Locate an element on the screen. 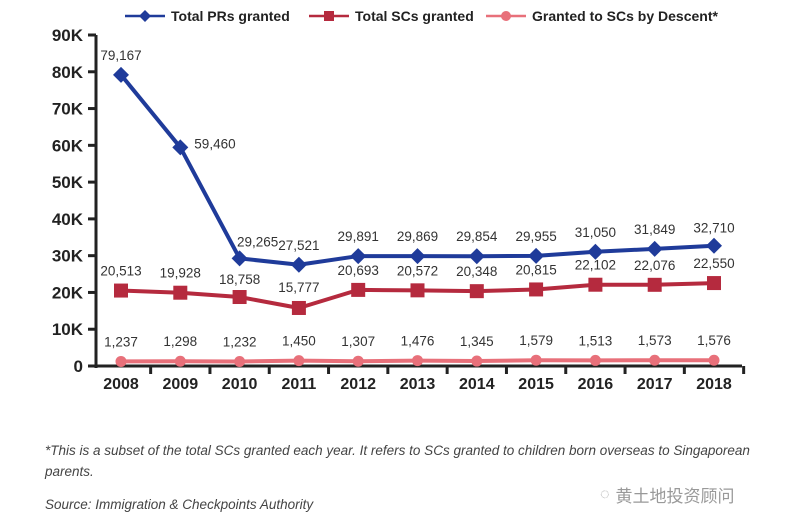 The image size is (800, 529). legend-marker-diamond-icon is located at coordinates (145, 16).